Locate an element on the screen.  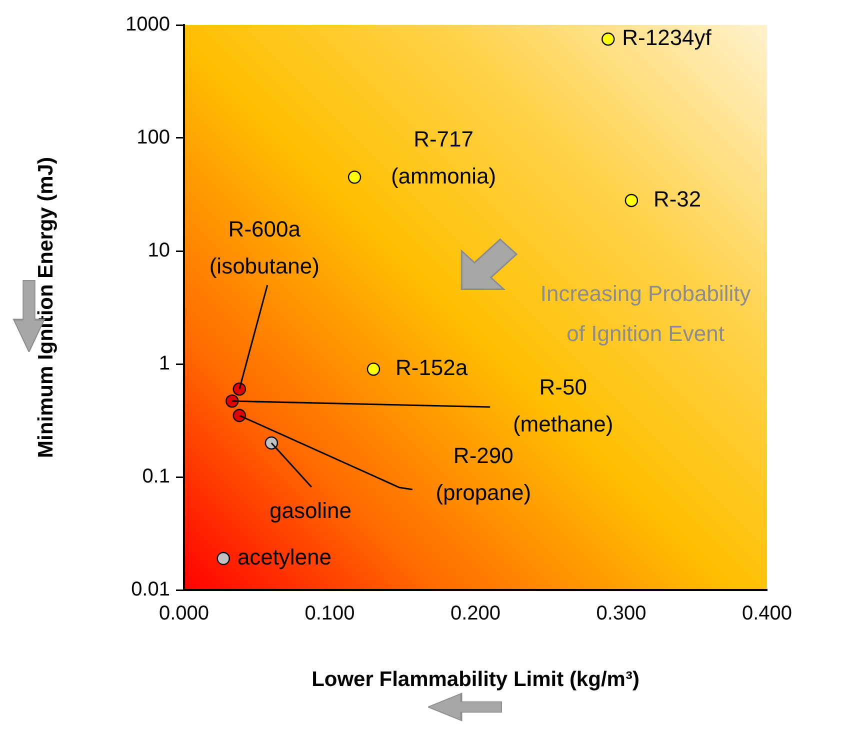
annotation: R-290 (propane) is located at coordinates (484, 474).